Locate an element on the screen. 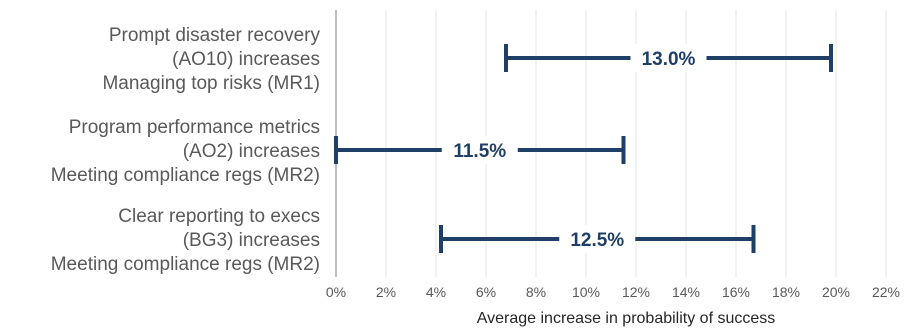 The height and width of the screenshot is (329, 920). x-tick-label: 16% is located at coordinates (736, 292).